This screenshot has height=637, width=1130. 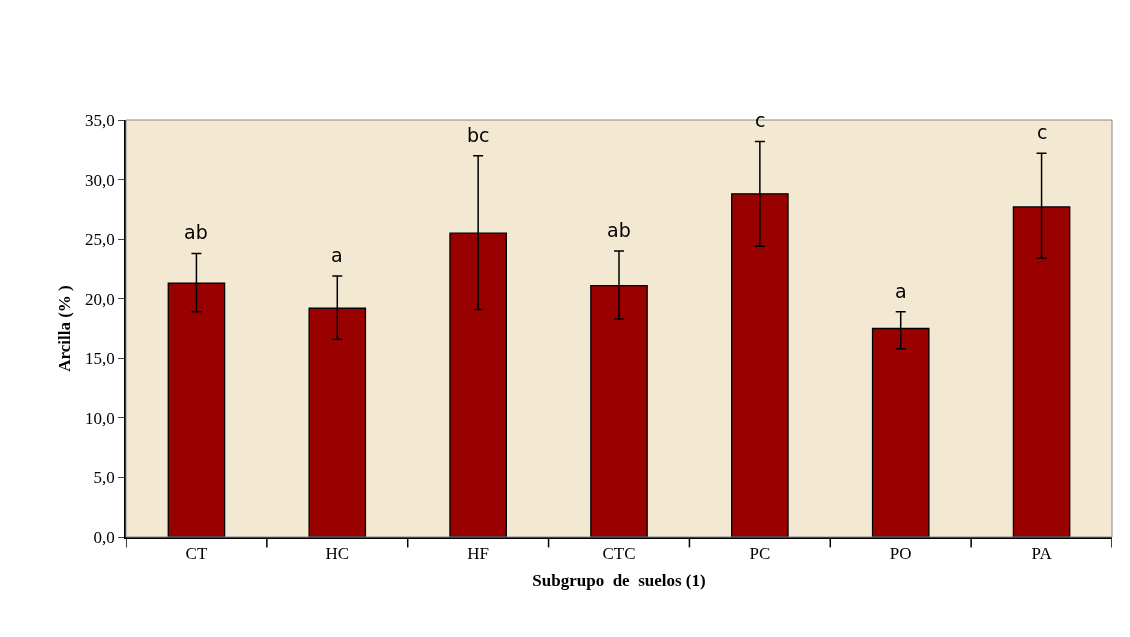 What do you see at coordinates (1042, 554) in the screenshot?
I see `x-tick-label: PA` at bounding box center [1042, 554].